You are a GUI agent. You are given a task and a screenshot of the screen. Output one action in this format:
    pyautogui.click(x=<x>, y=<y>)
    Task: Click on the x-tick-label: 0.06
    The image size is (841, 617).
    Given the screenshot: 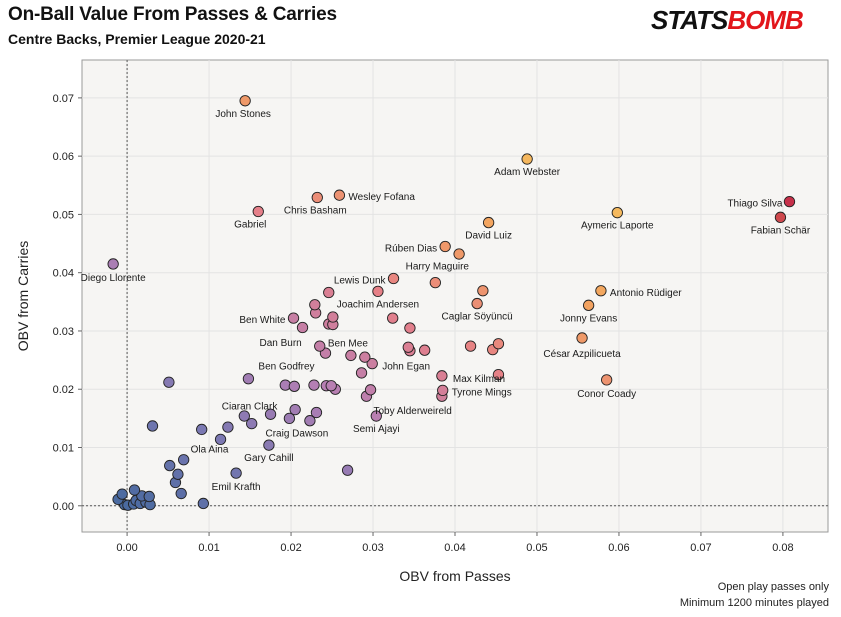 What is the action you would take?
    pyautogui.click(x=618, y=548)
    